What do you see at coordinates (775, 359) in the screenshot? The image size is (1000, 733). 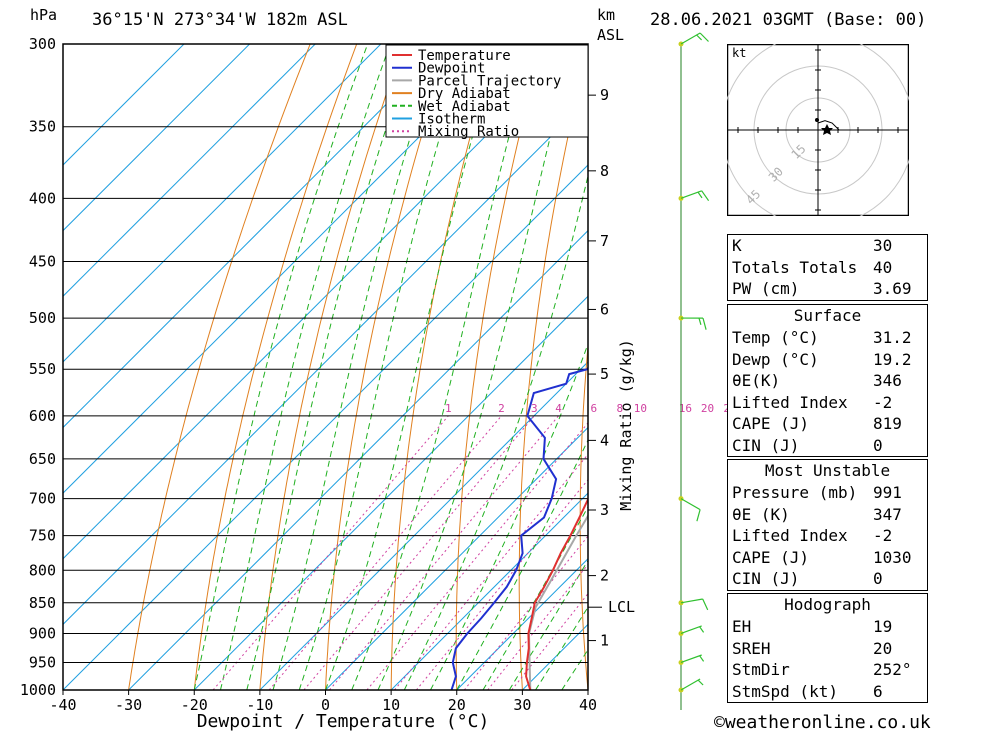 I see `surface-label: Dewp (°C)` at bounding box center [775, 359].